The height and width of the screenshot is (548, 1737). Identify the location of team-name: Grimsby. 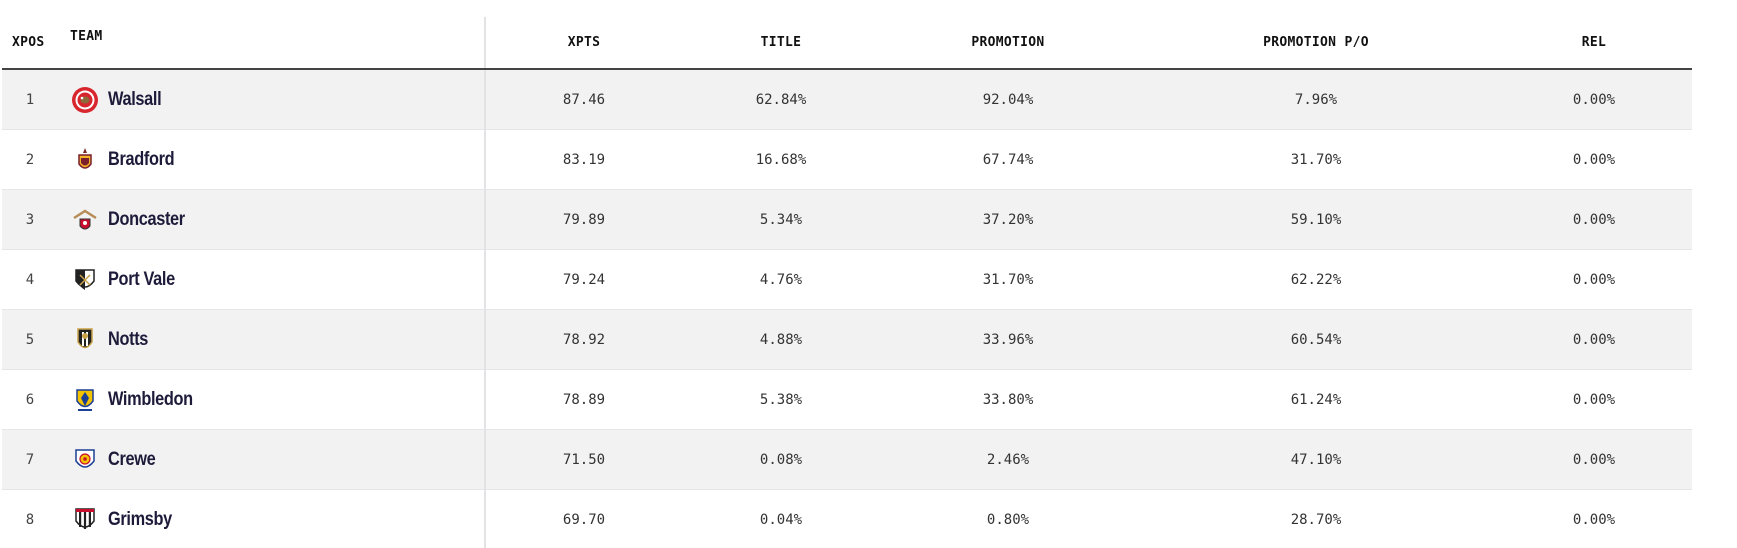
(140, 519).